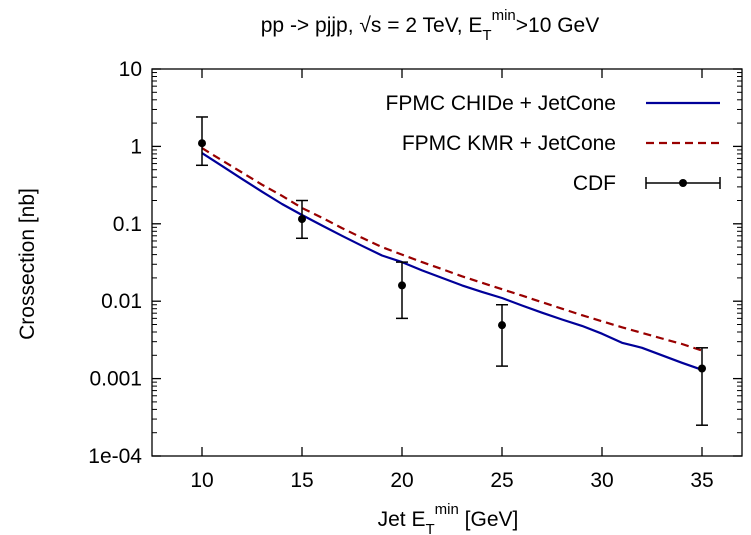  I want to click on x-tick-label: 25, so click(501, 480).